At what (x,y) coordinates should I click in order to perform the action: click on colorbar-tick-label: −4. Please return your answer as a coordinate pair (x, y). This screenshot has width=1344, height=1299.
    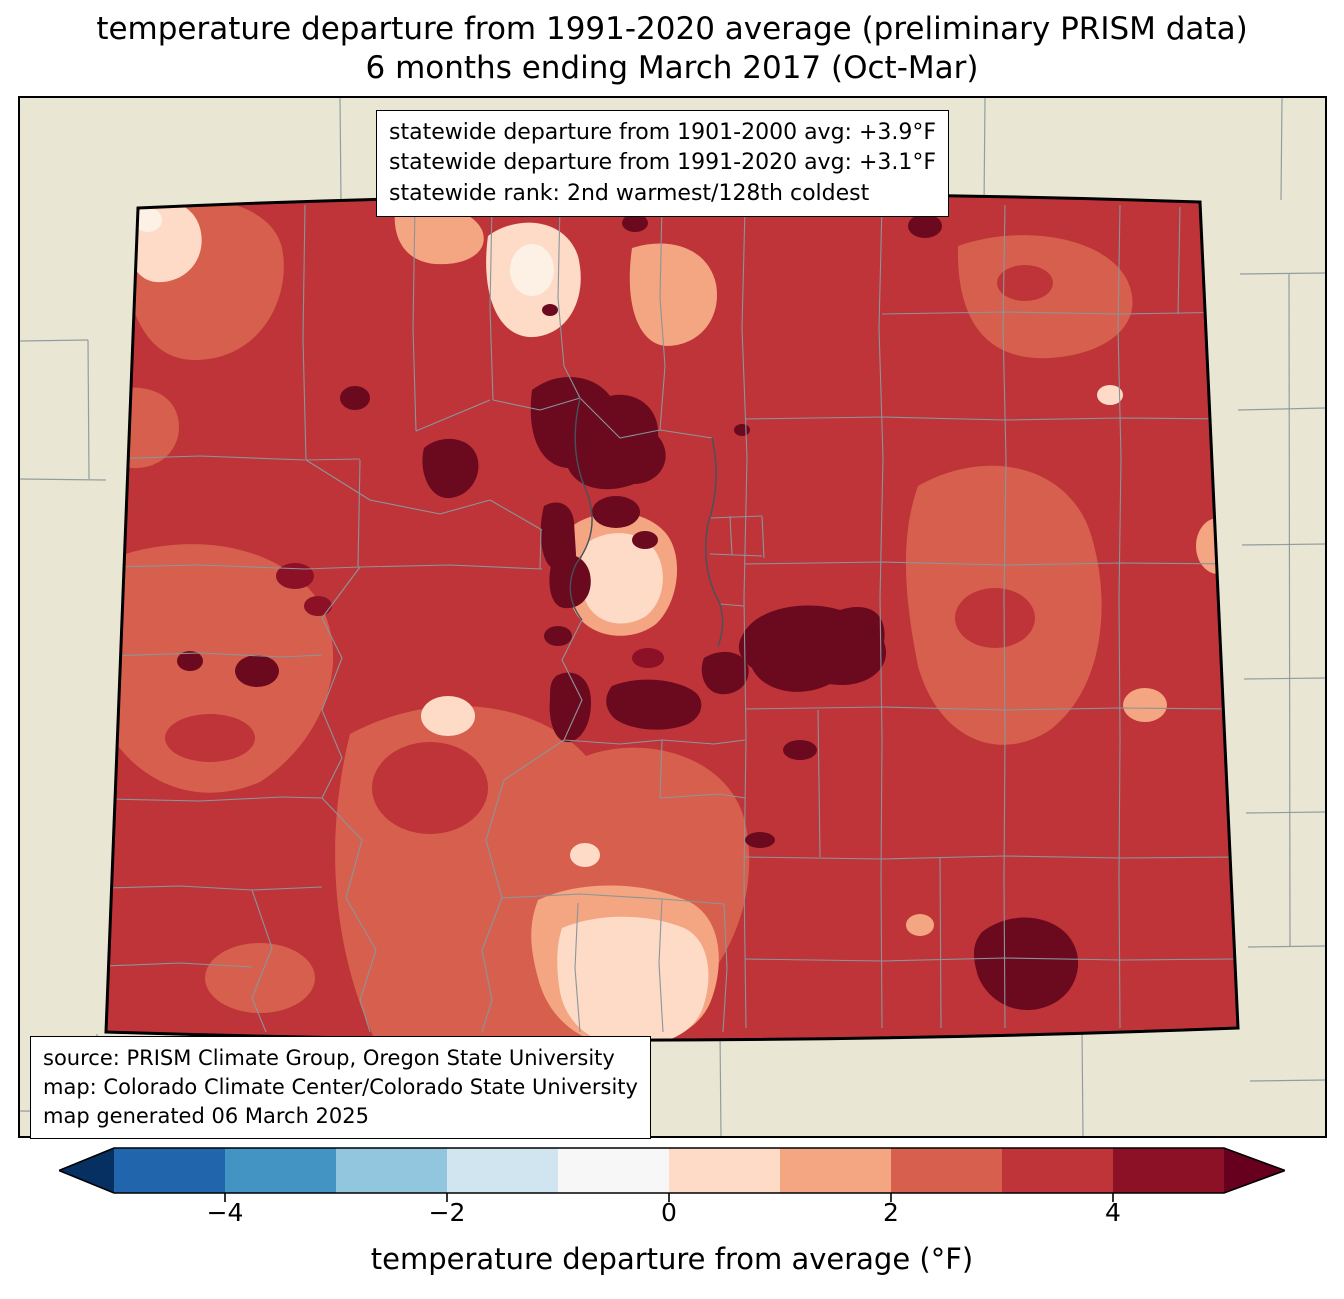
    Looking at the image, I should click on (225, 1212).